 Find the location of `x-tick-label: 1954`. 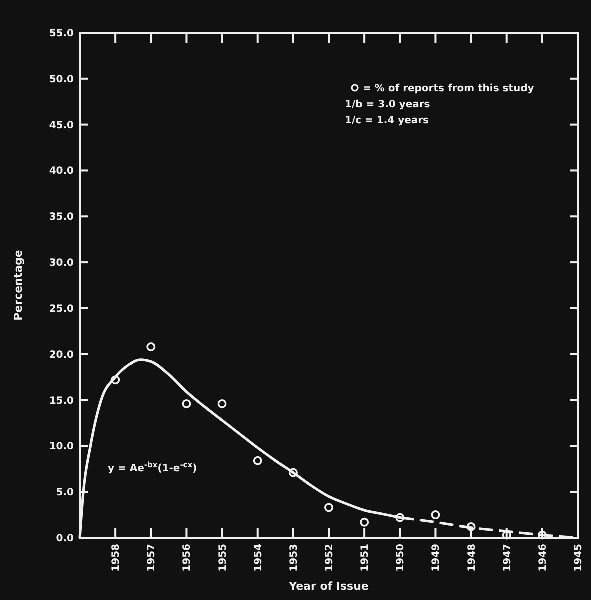

x-tick-label: 1954 is located at coordinates (258, 558).